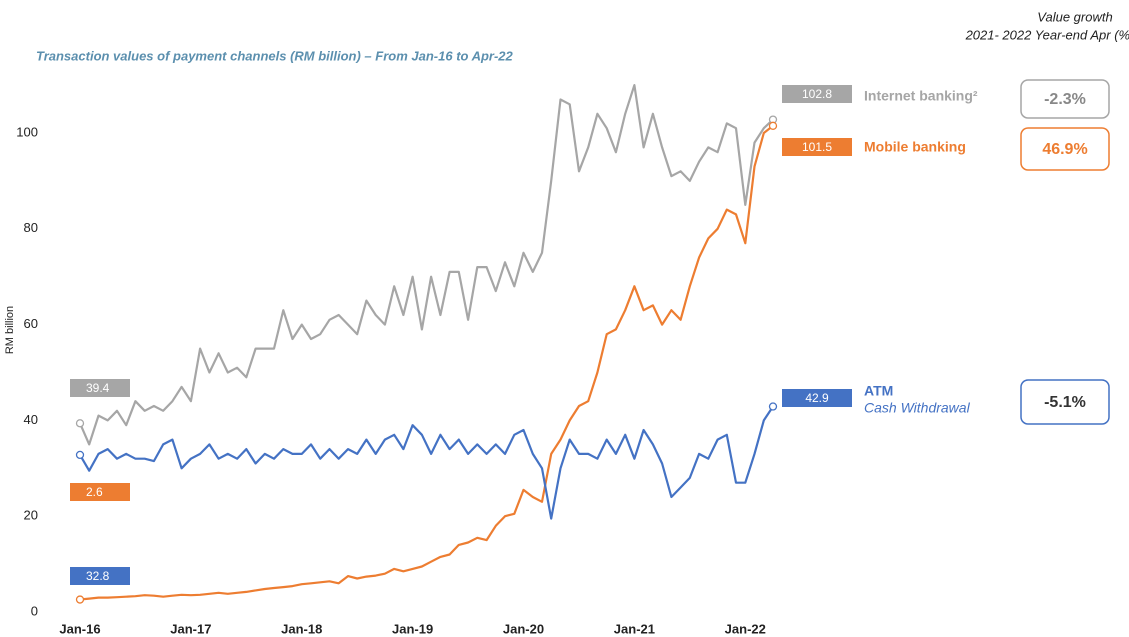  I want to click on series-name: ATM, so click(878, 391).